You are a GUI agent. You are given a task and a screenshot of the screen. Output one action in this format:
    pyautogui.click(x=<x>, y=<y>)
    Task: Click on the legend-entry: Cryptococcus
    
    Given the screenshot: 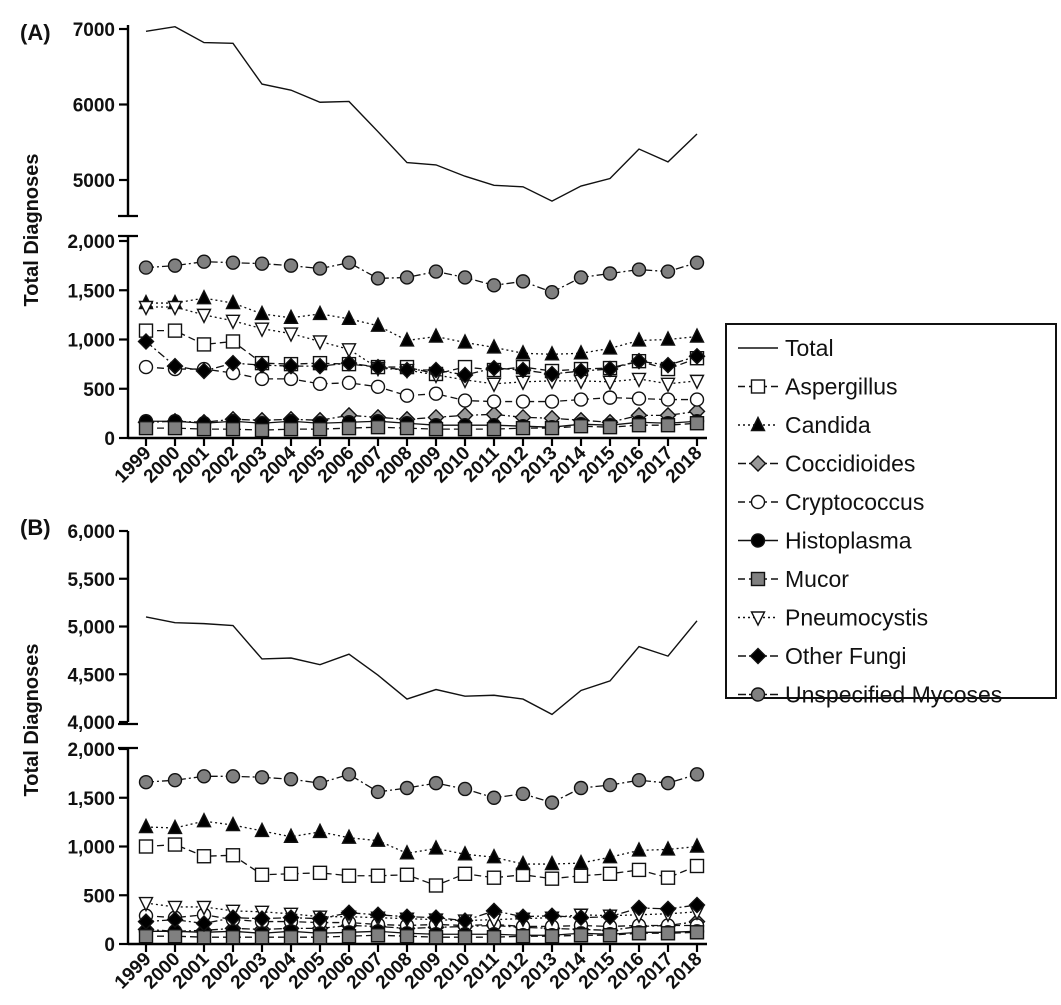 What is the action you would take?
    pyautogui.click(x=831, y=502)
    